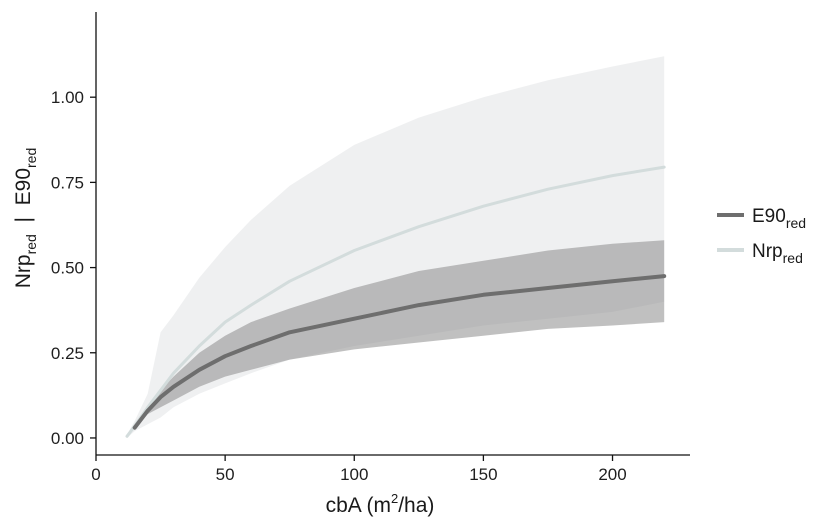 Image resolution: width=825 pixels, height=526 pixels. I want to click on y-tick-label: 0.50, so click(67, 268).